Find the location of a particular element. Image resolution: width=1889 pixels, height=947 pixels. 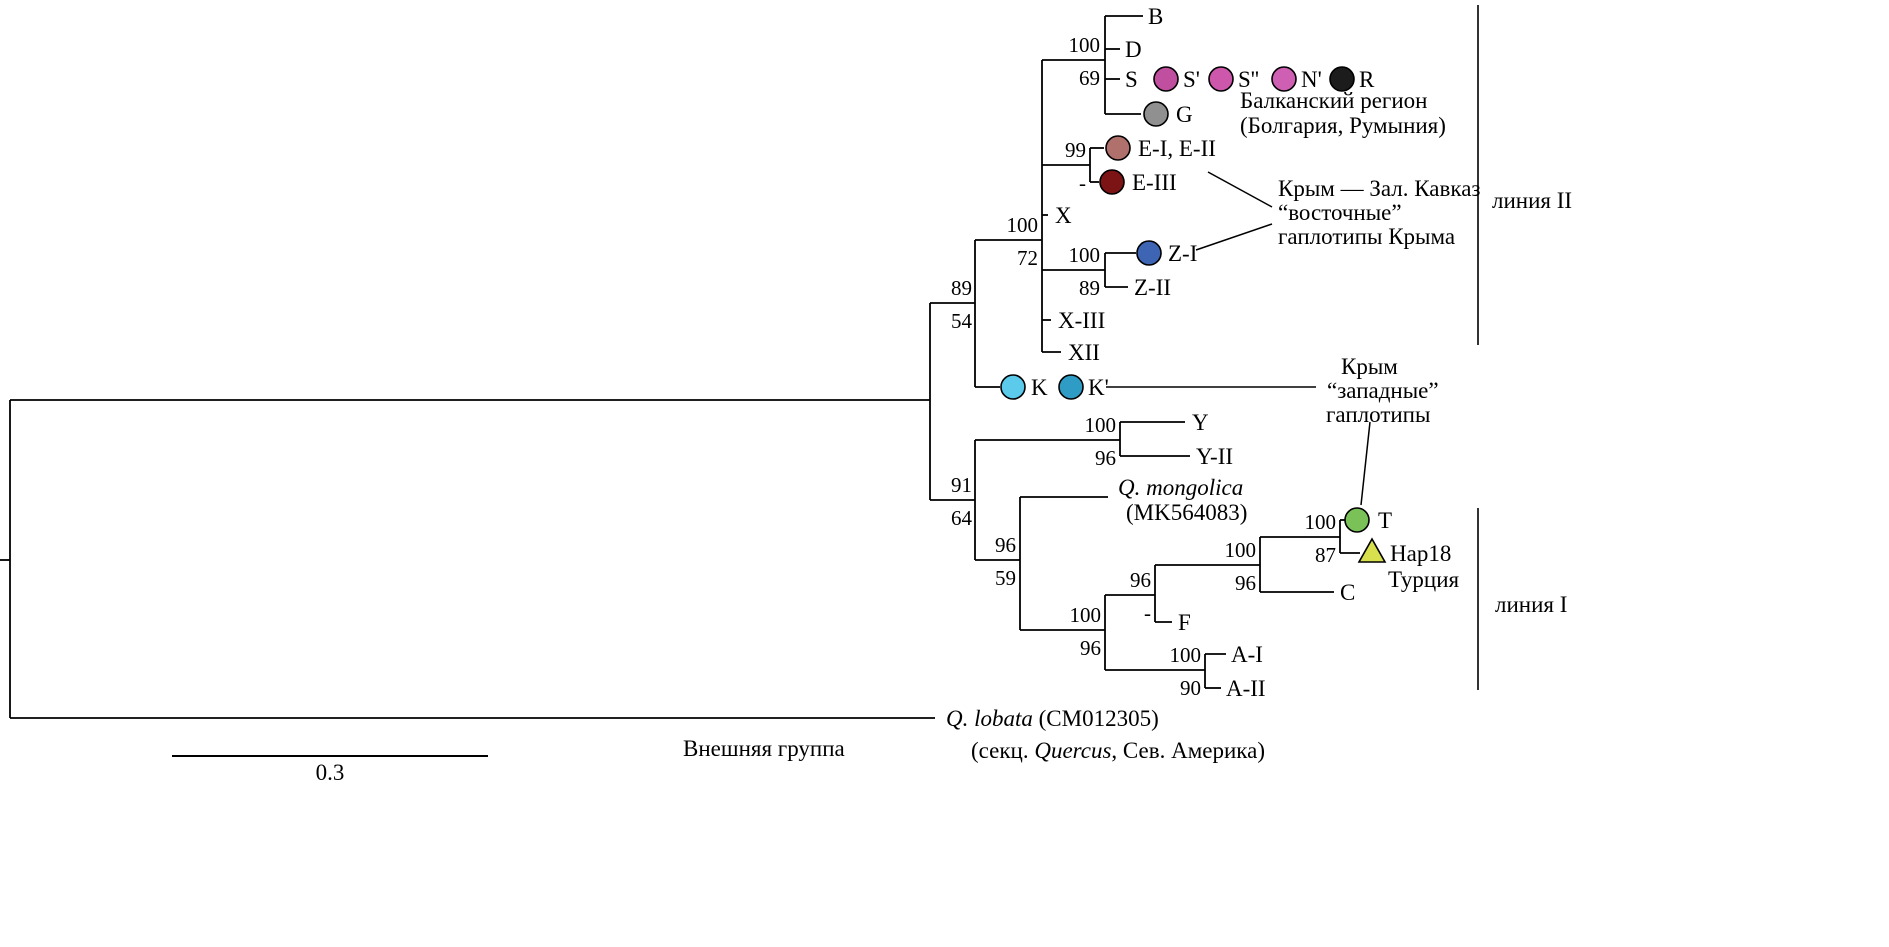

scale-bar-label: 0.3 is located at coordinates (330, 772).